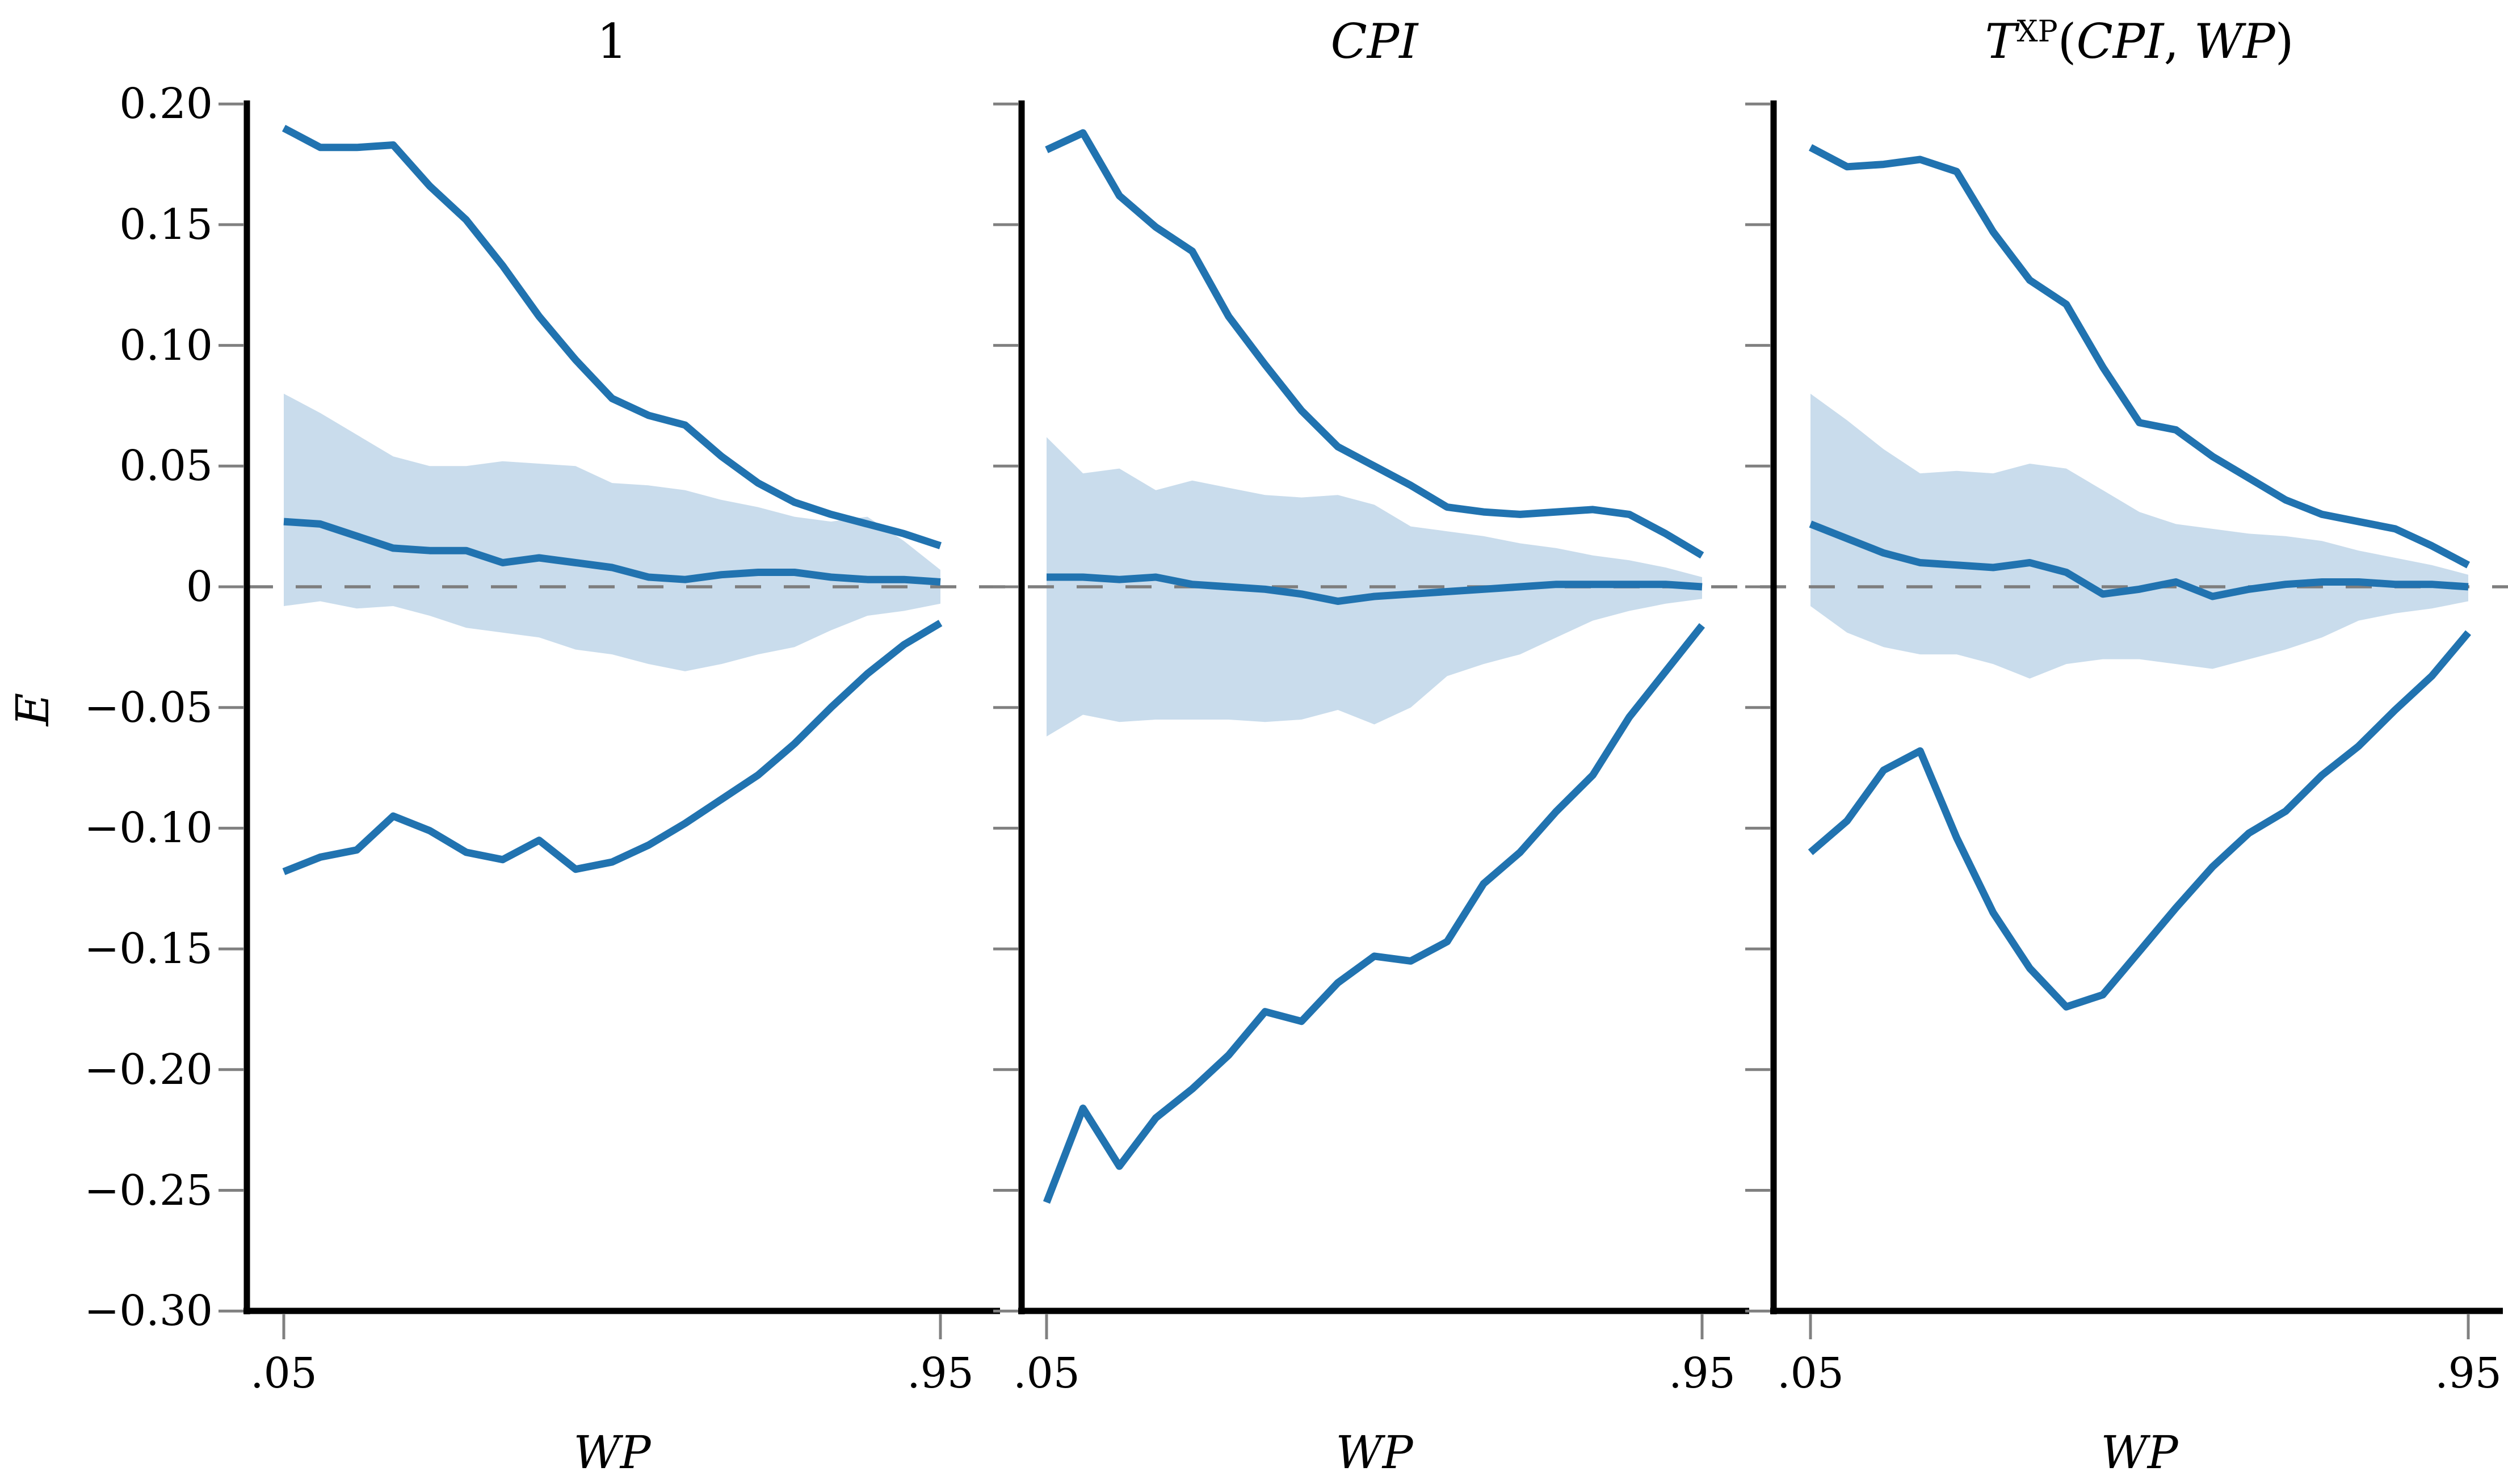 The width and height of the screenshot is (2508, 1484). What do you see at coordinates (2139, 560) in the screenshot?
I see `panel-3-point-estimate-line` at bounding box center [2139, 560].